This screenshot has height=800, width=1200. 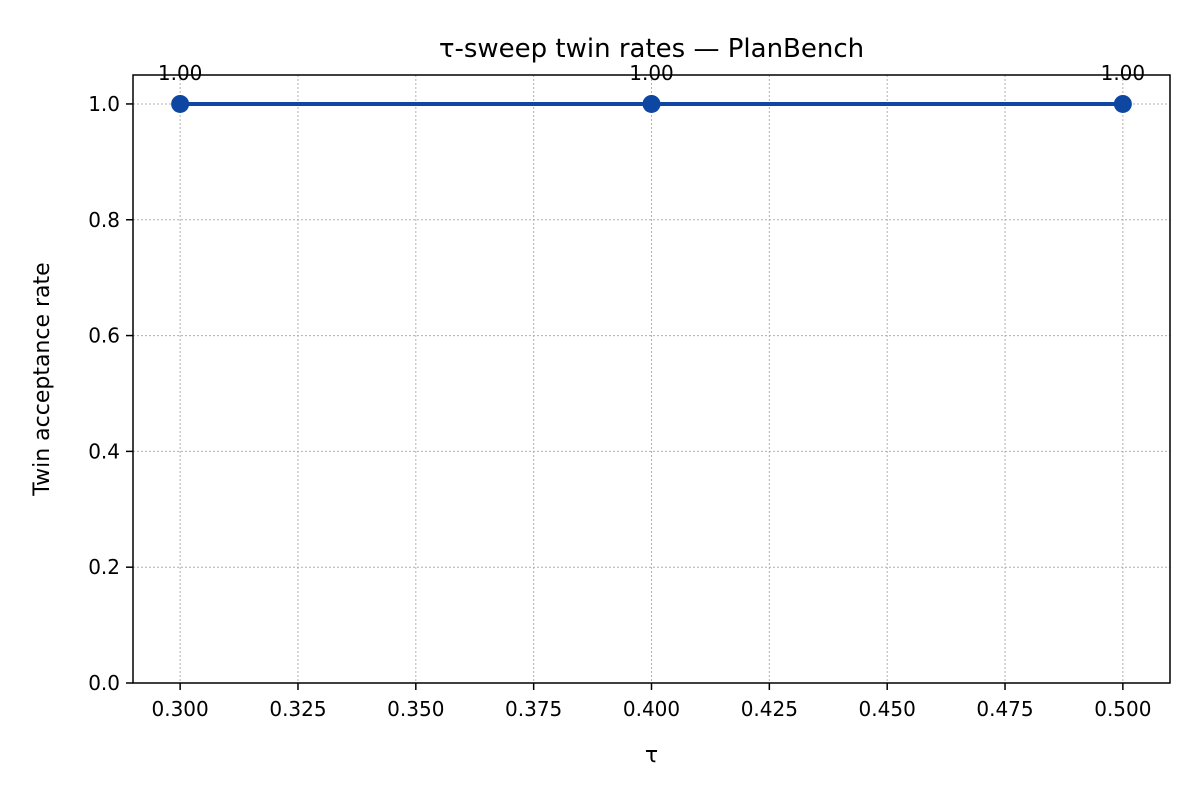 What do you see at coordinates (42, 379) in the screenshot?
I see `y-axis-label: Twin acceptance rate` at bounding box center [42, 379].